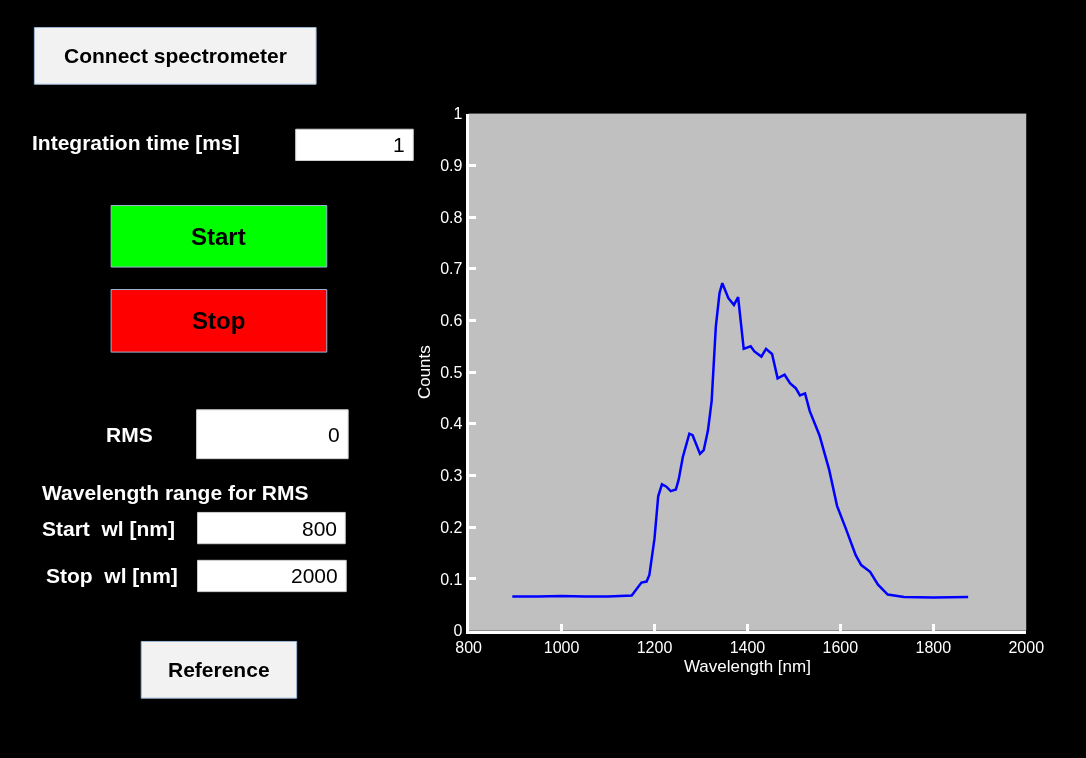 The image size is (1086, 758). Describe the element at coordinates (218, 236) in the screenshot. I see `text: Start` at that location.